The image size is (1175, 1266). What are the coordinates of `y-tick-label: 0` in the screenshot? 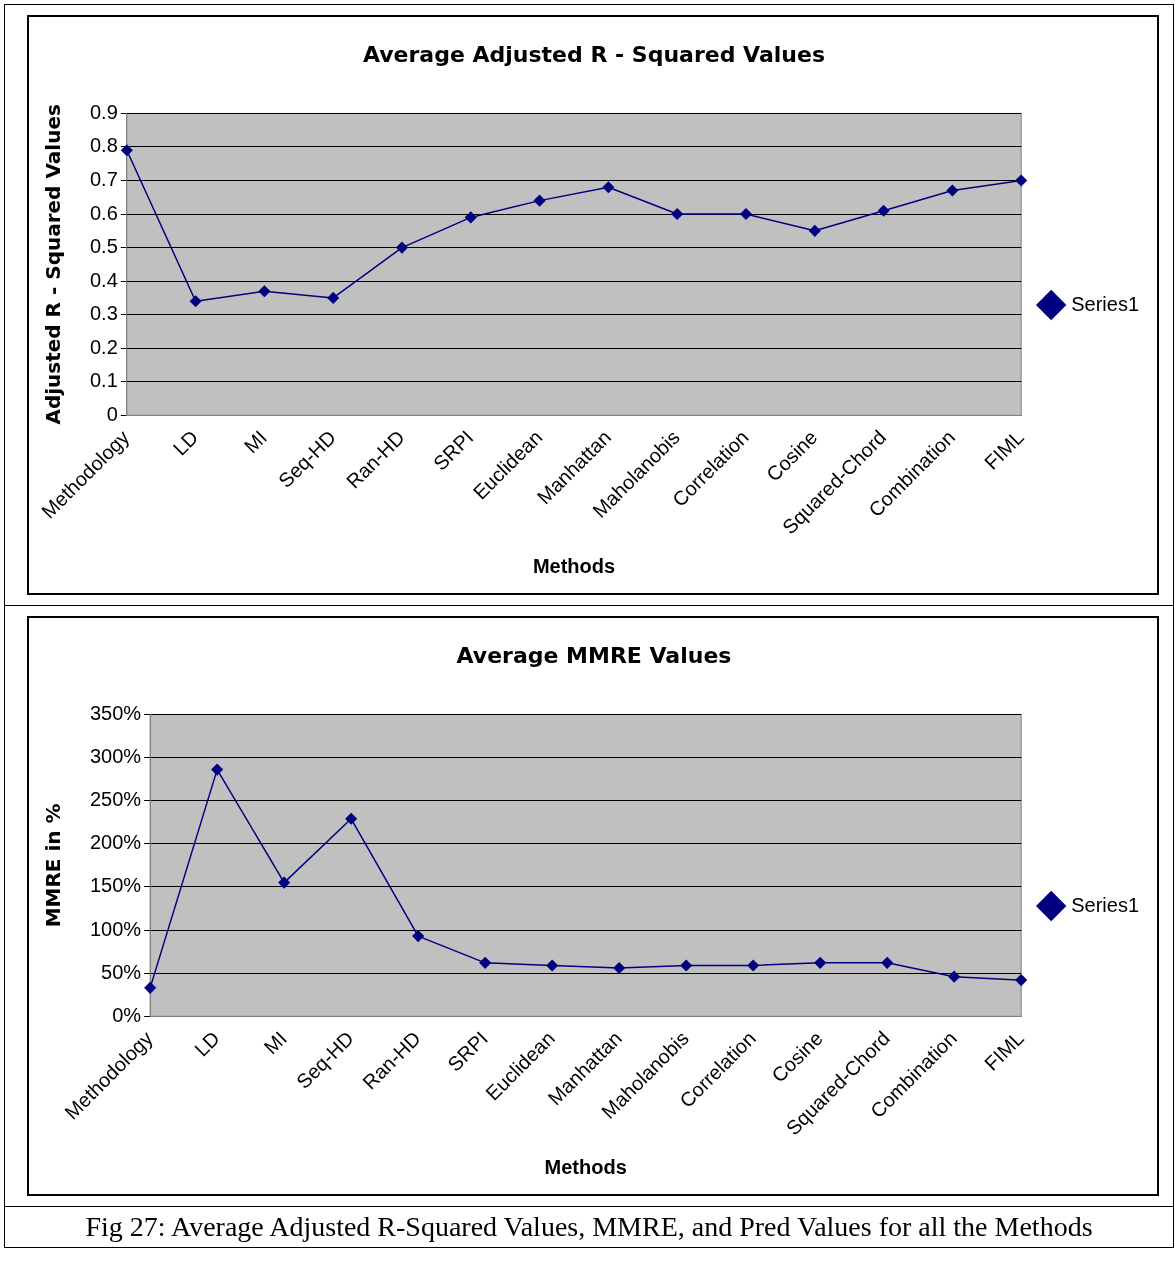 It's located at (112, 413).